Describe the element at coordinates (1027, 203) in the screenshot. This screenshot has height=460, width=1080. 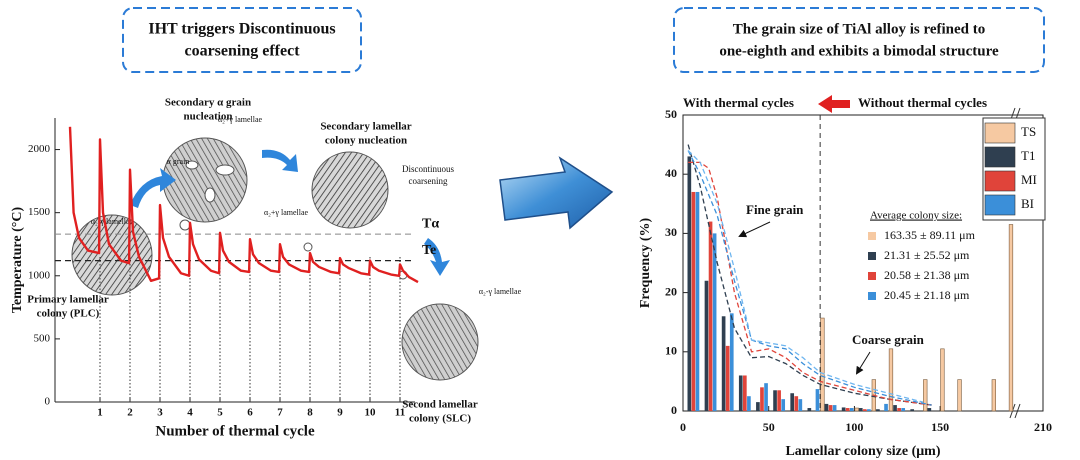
I see `legend-label: BI` at that location.